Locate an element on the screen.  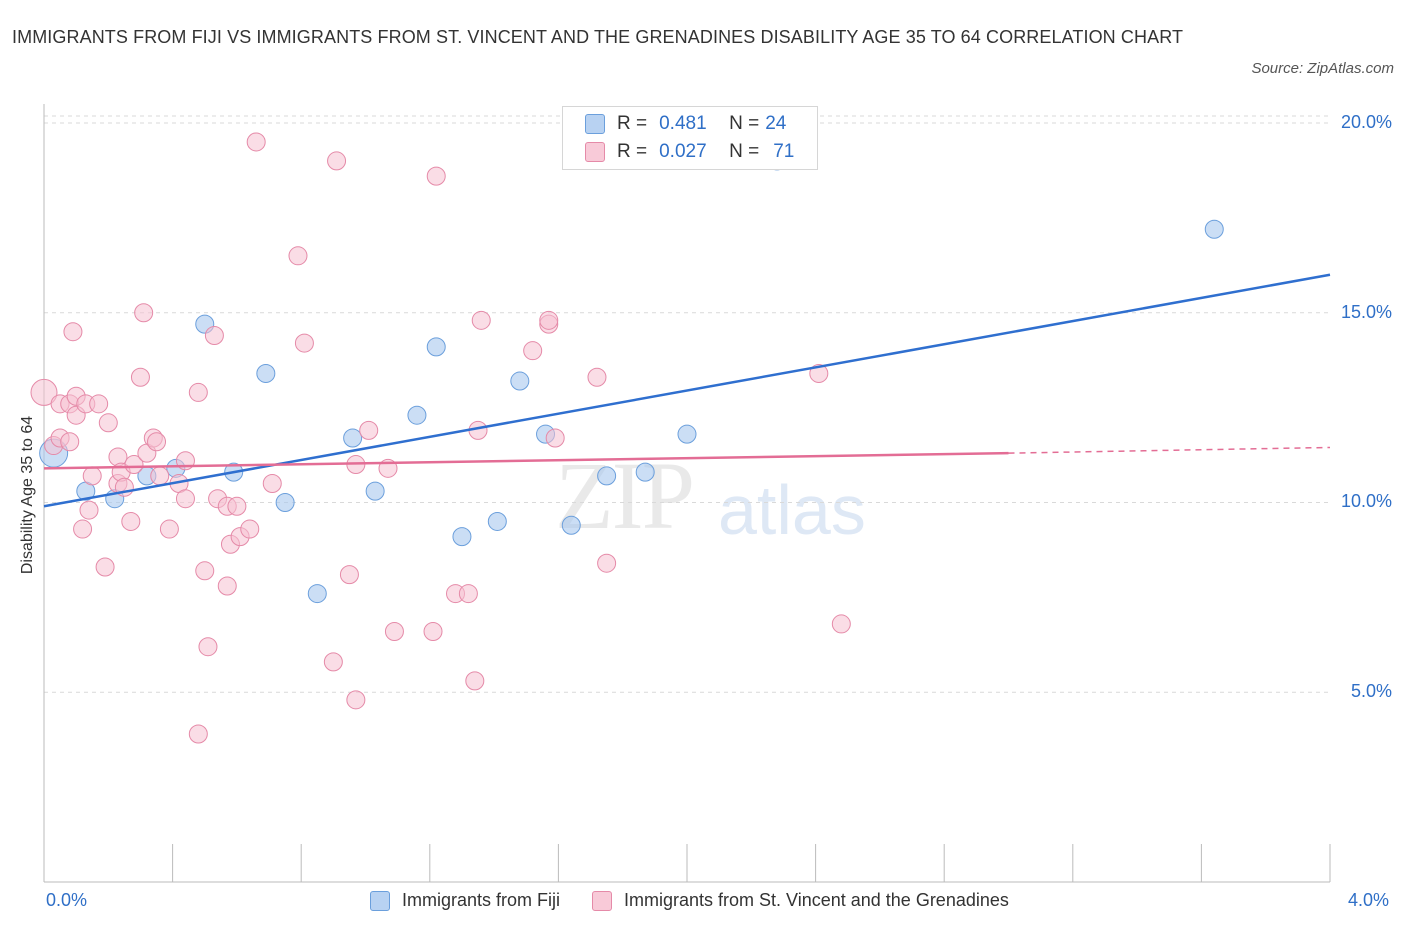
legend-row-svg: R = 0.027 N = 71 is located at coordinates (689, 152).